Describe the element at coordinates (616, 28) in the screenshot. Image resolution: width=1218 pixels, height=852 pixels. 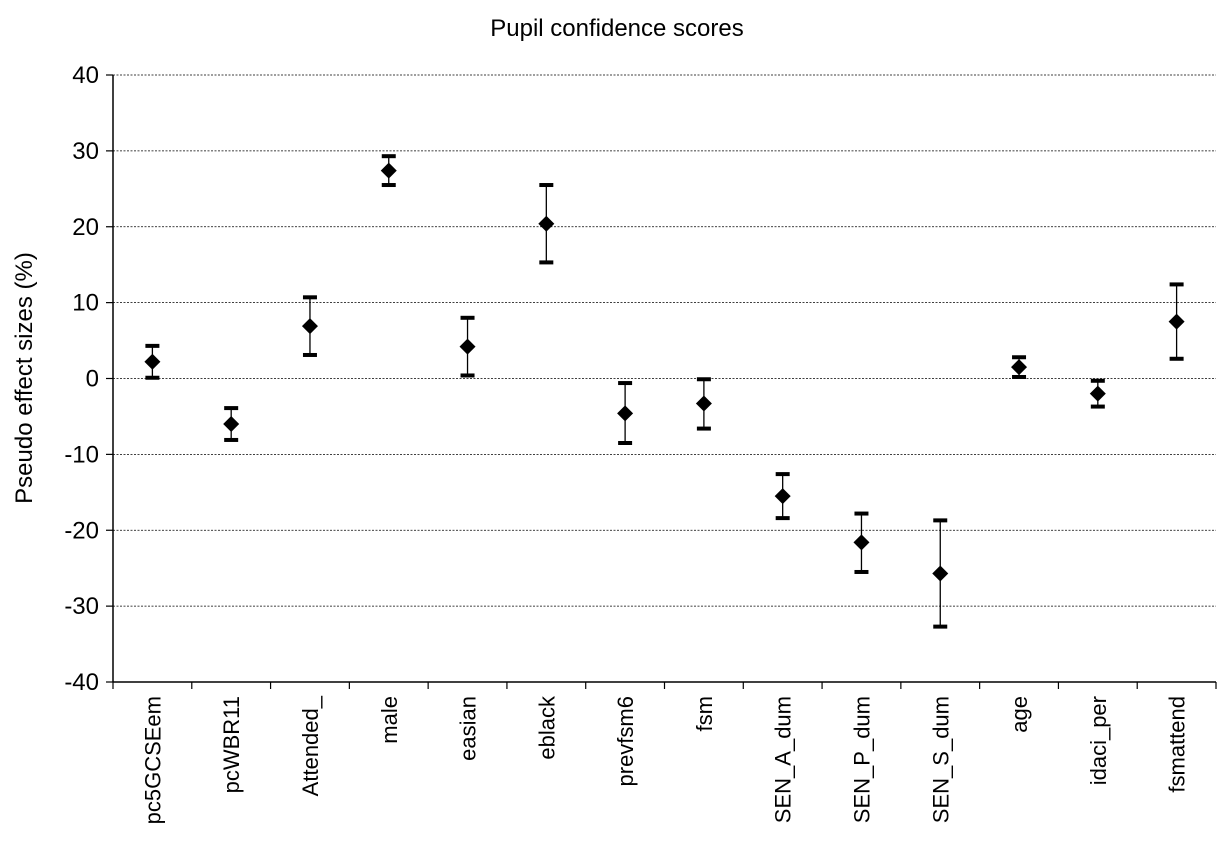
I see `chart-title: Pupil confidence scores` at that location.